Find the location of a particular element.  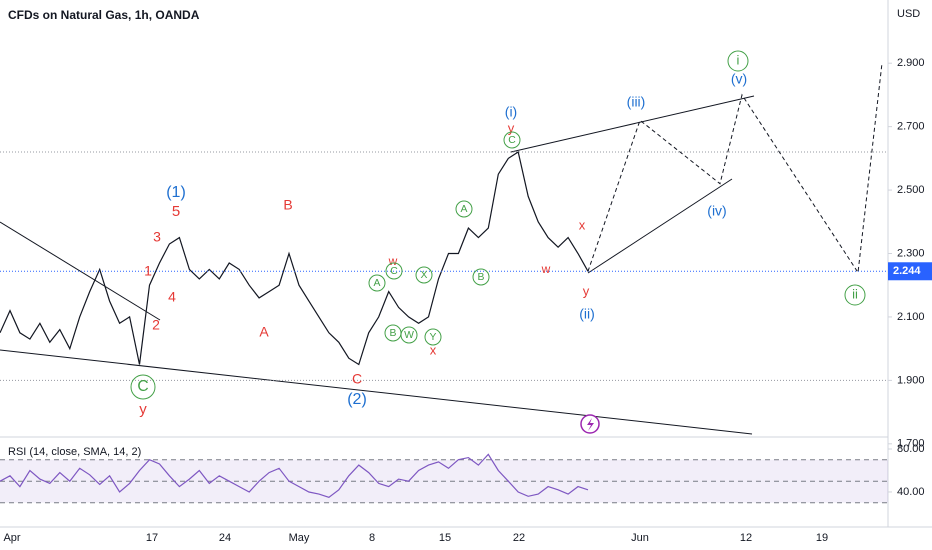

rsi-tick-label: 40.00 is located at coordinates (911, 492).